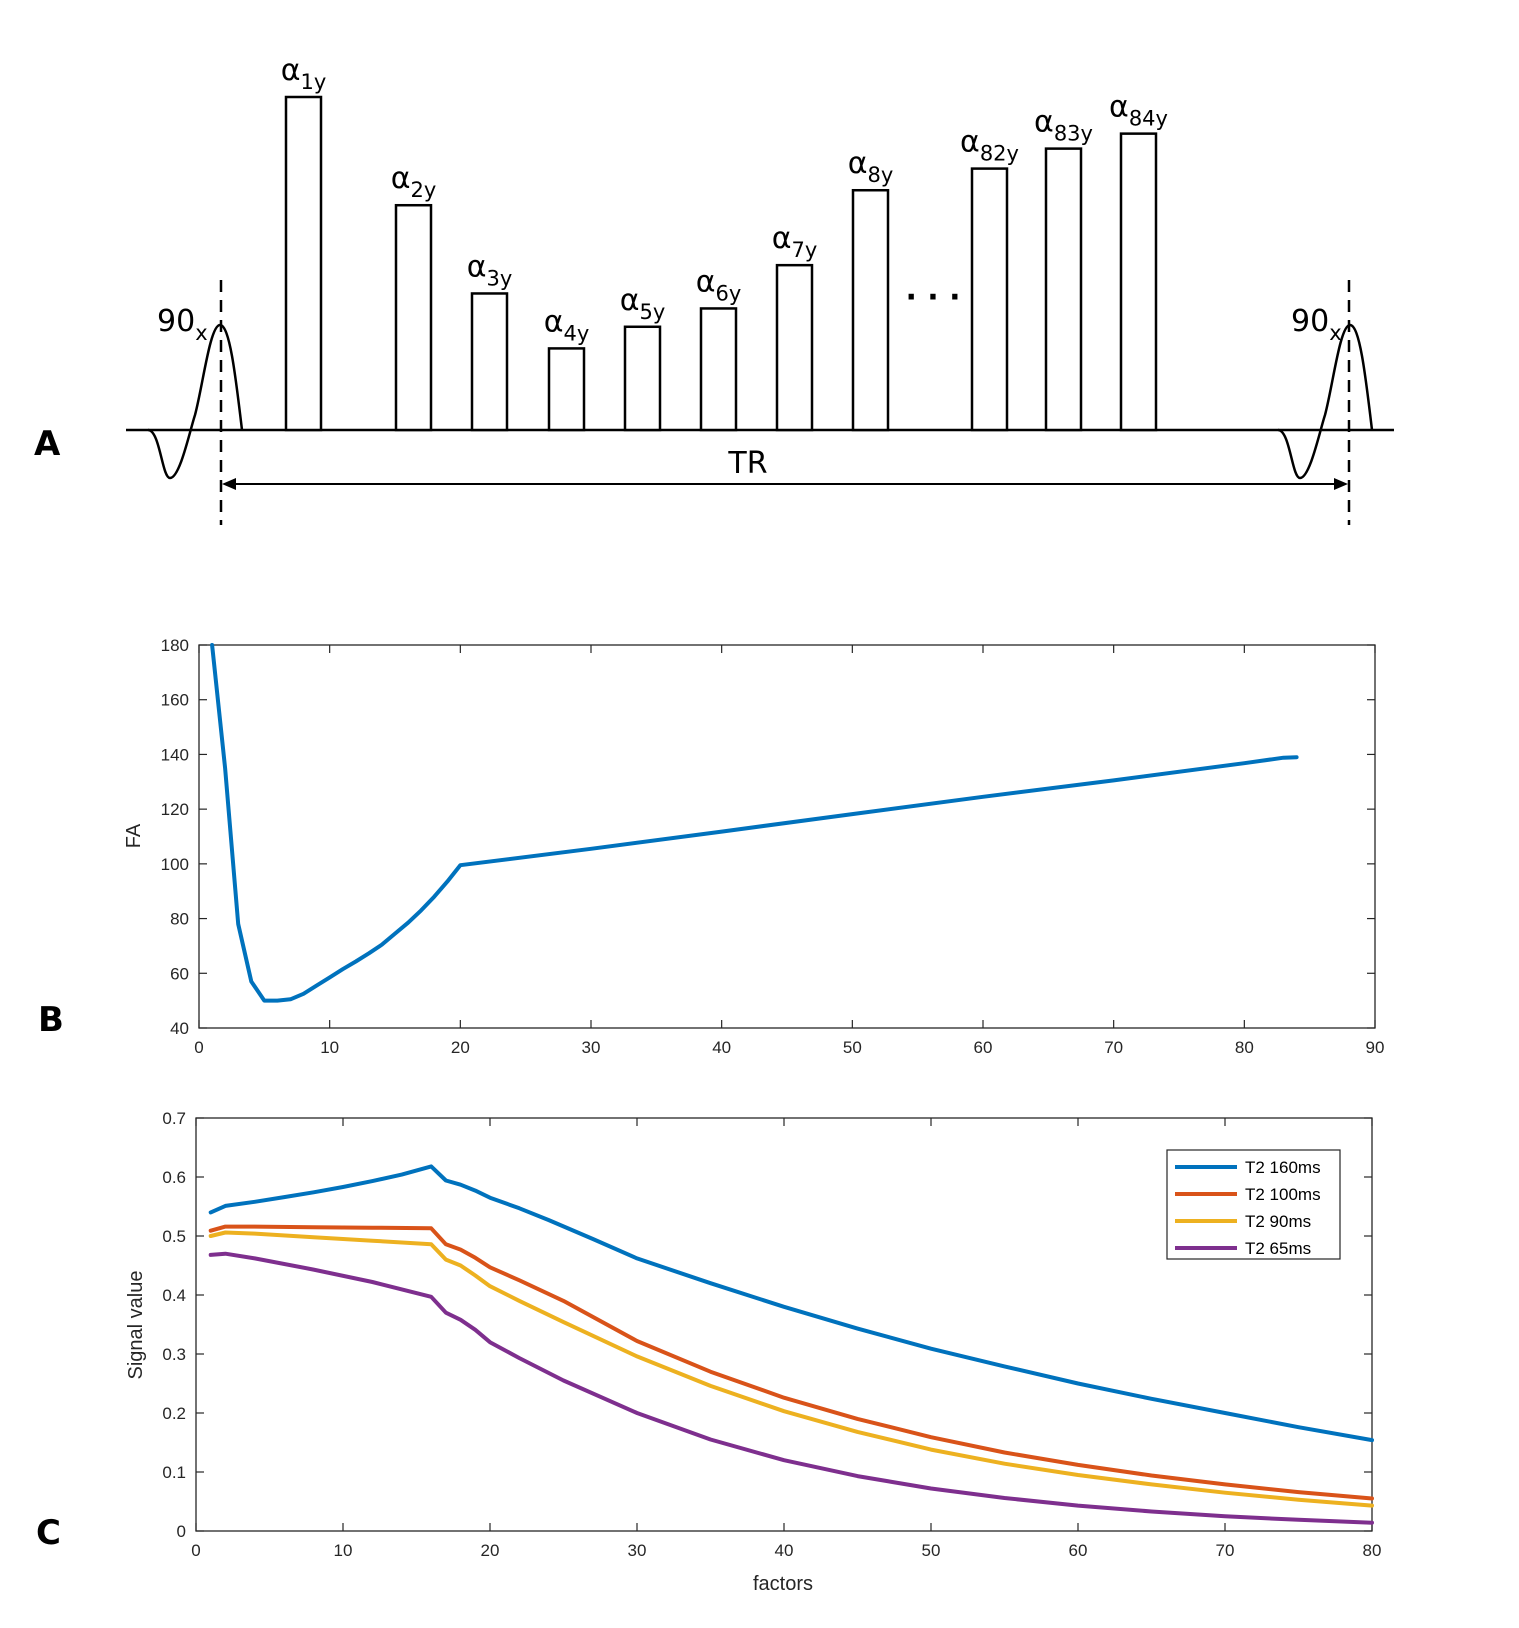 Image resolution: width=1519 pixels, height=1628 pixels. What do you see at coordinates (179, 973) in the screenshot?
I see `y-tick-label: 60` at bounding box center [179, 973].